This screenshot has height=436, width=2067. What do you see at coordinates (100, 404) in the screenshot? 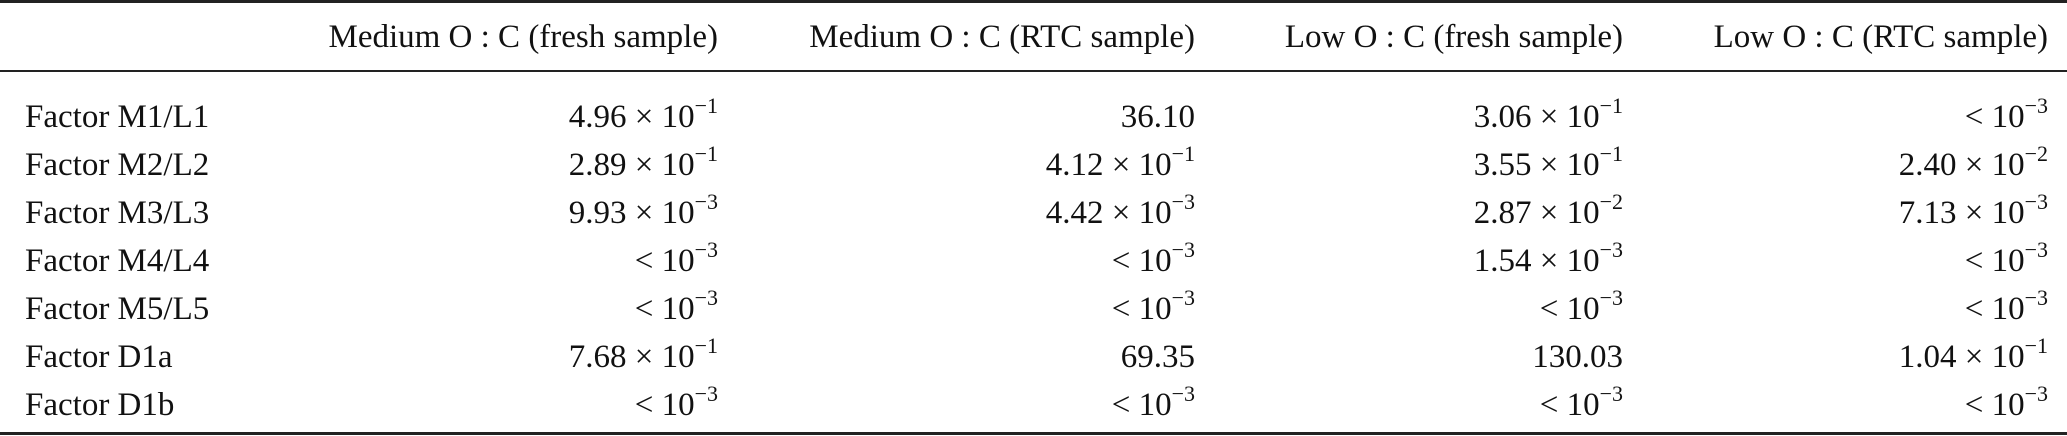
I see `row-label: Factor D1b` at bounding box center [100, 404].